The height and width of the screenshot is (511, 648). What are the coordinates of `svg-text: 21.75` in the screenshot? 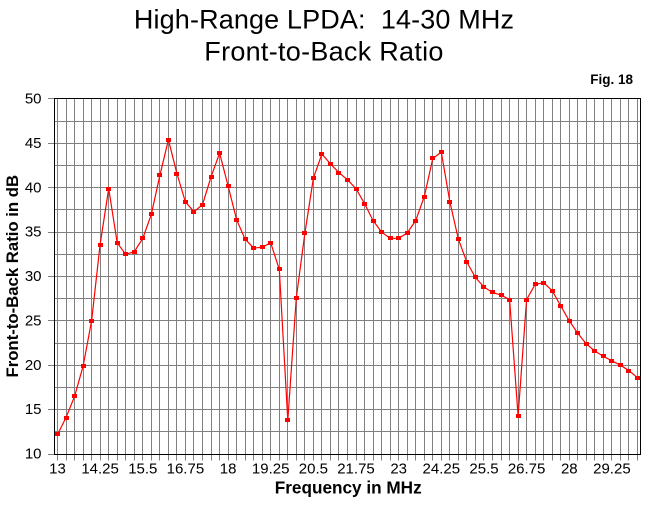 It's located at (356, 468).